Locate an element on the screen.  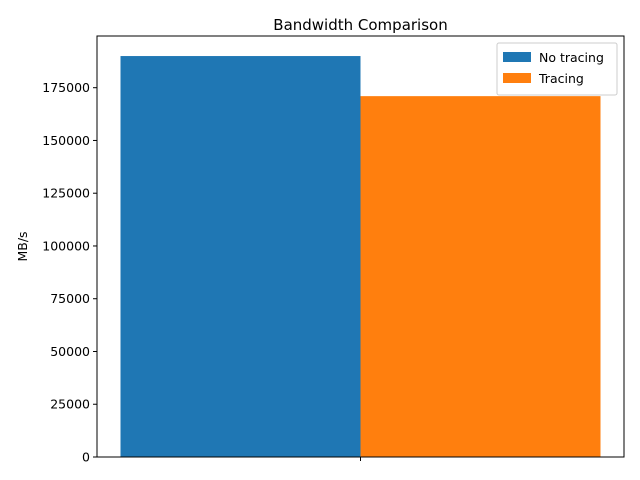
y-tick-label: 175000 is located at coordinates (66, 87).